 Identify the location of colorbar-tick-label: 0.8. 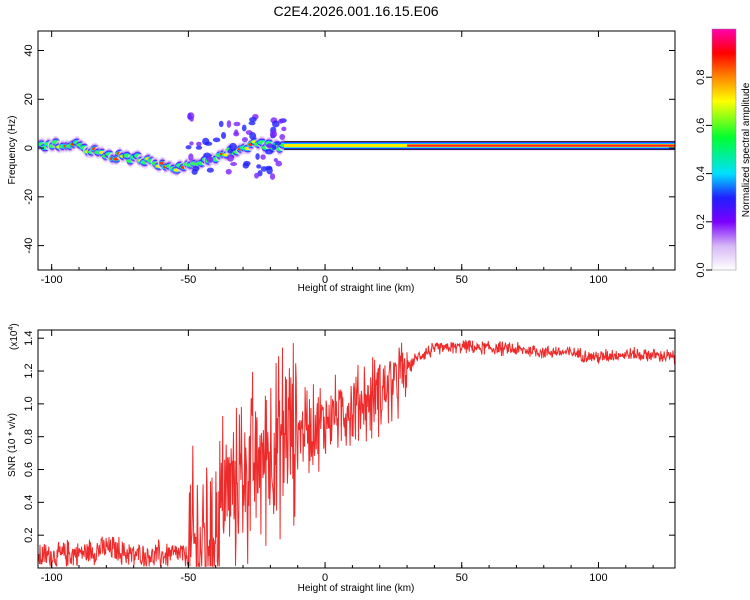
(701, 77).